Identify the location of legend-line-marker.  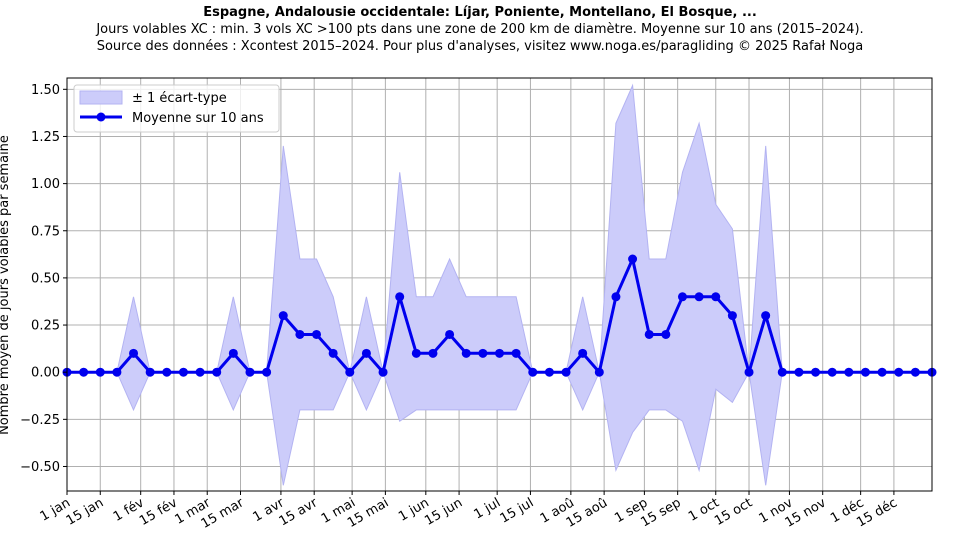
(101, 117).